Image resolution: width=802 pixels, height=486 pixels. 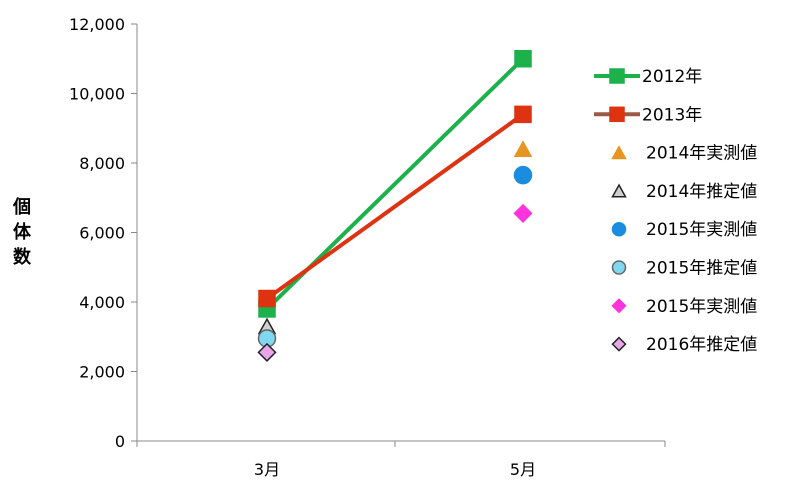 I want to click on y-axis-label-char: 体, so click(x=22, y=232).